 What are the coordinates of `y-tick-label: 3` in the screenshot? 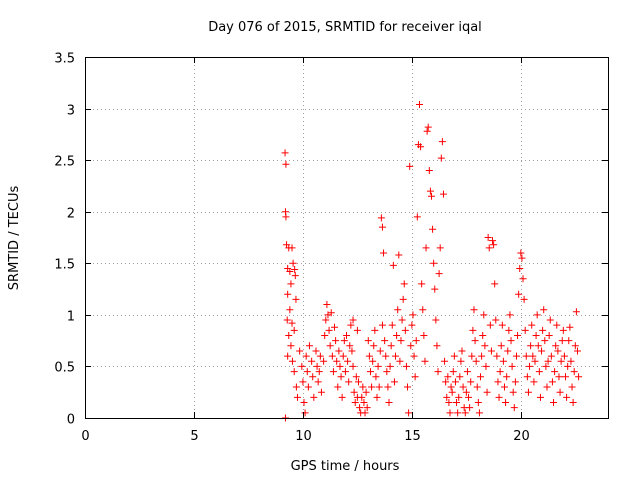 It's located at (71, 111).